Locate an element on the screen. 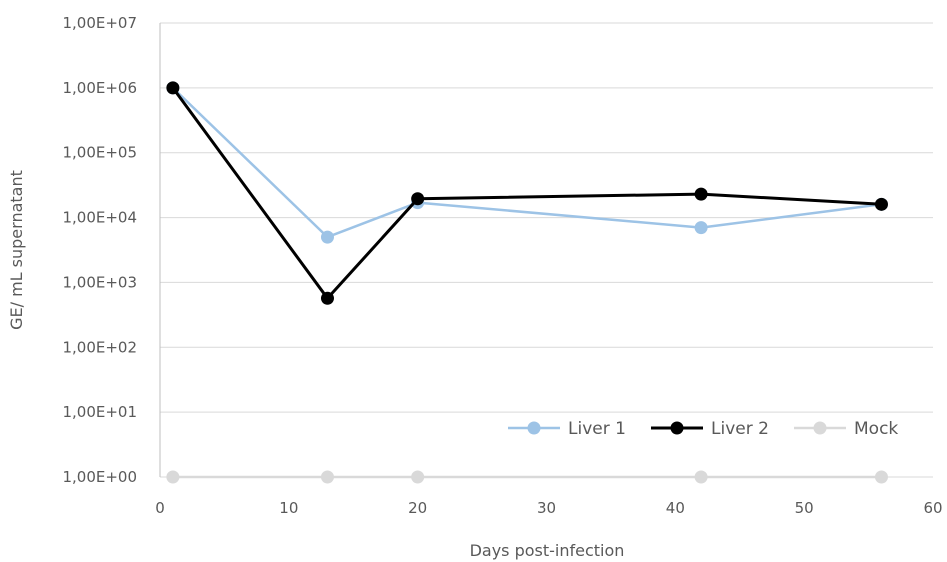 Image resolution: width=947 pixels, height=562 pixels. y-tick-label: 1,00E+04 is located at coordinates (99, 218).